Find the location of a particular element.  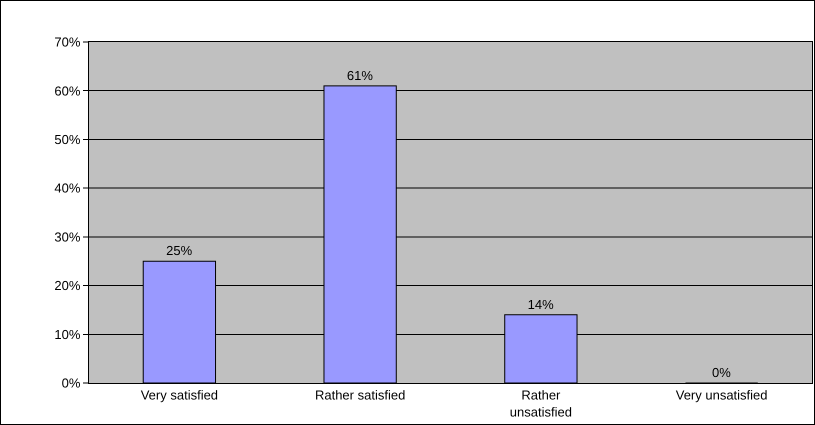

x-tick-label: Very satisfied is located at coordinates (179, 395).